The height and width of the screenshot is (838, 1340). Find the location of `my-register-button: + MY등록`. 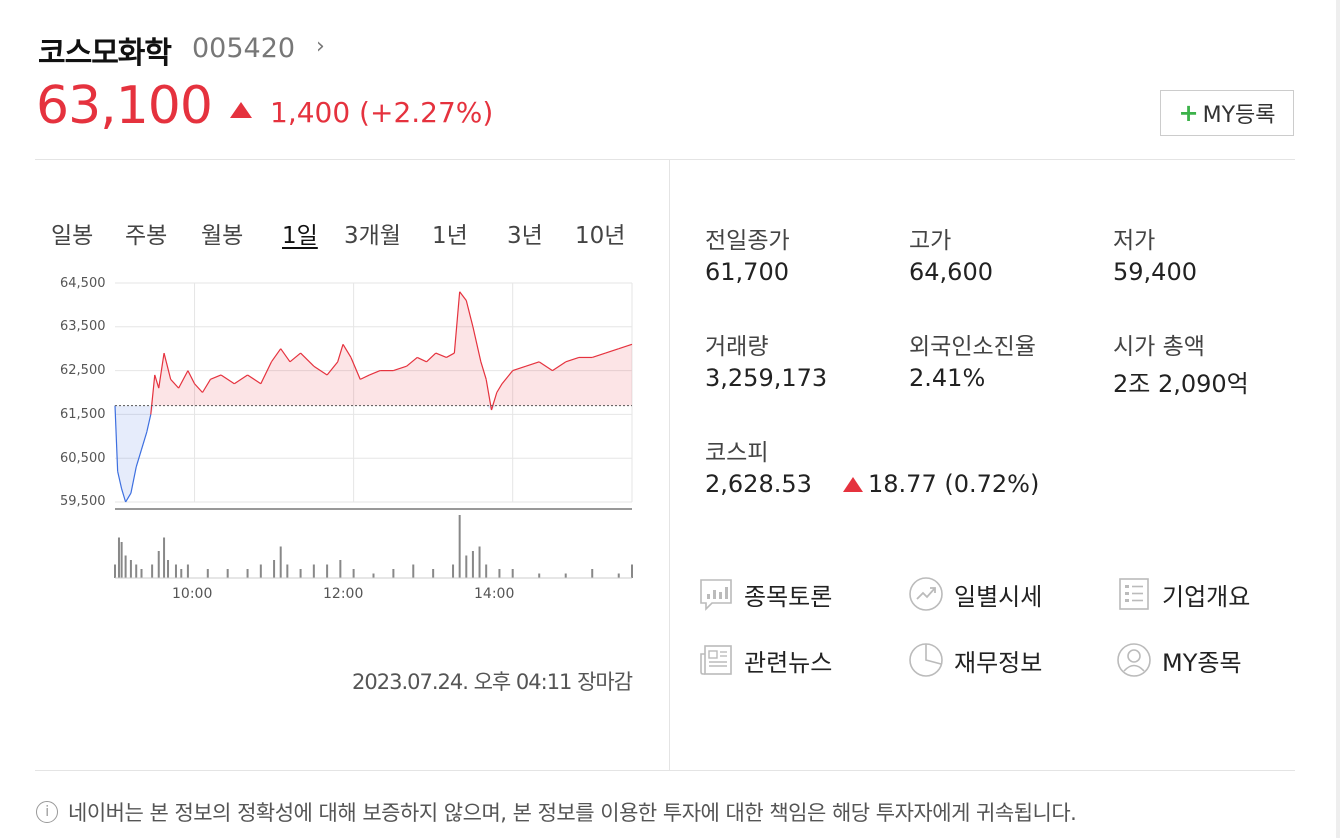

my-register-button: + MY등록 is located at coordinates (1227, 113).